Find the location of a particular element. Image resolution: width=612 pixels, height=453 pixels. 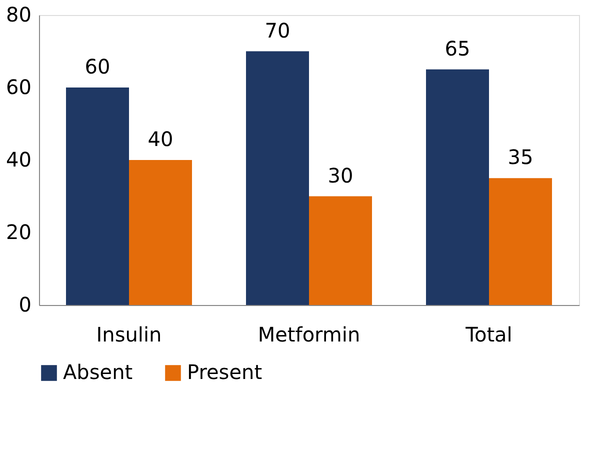

x-tick-label: Total is located at coordinates (488, 334).